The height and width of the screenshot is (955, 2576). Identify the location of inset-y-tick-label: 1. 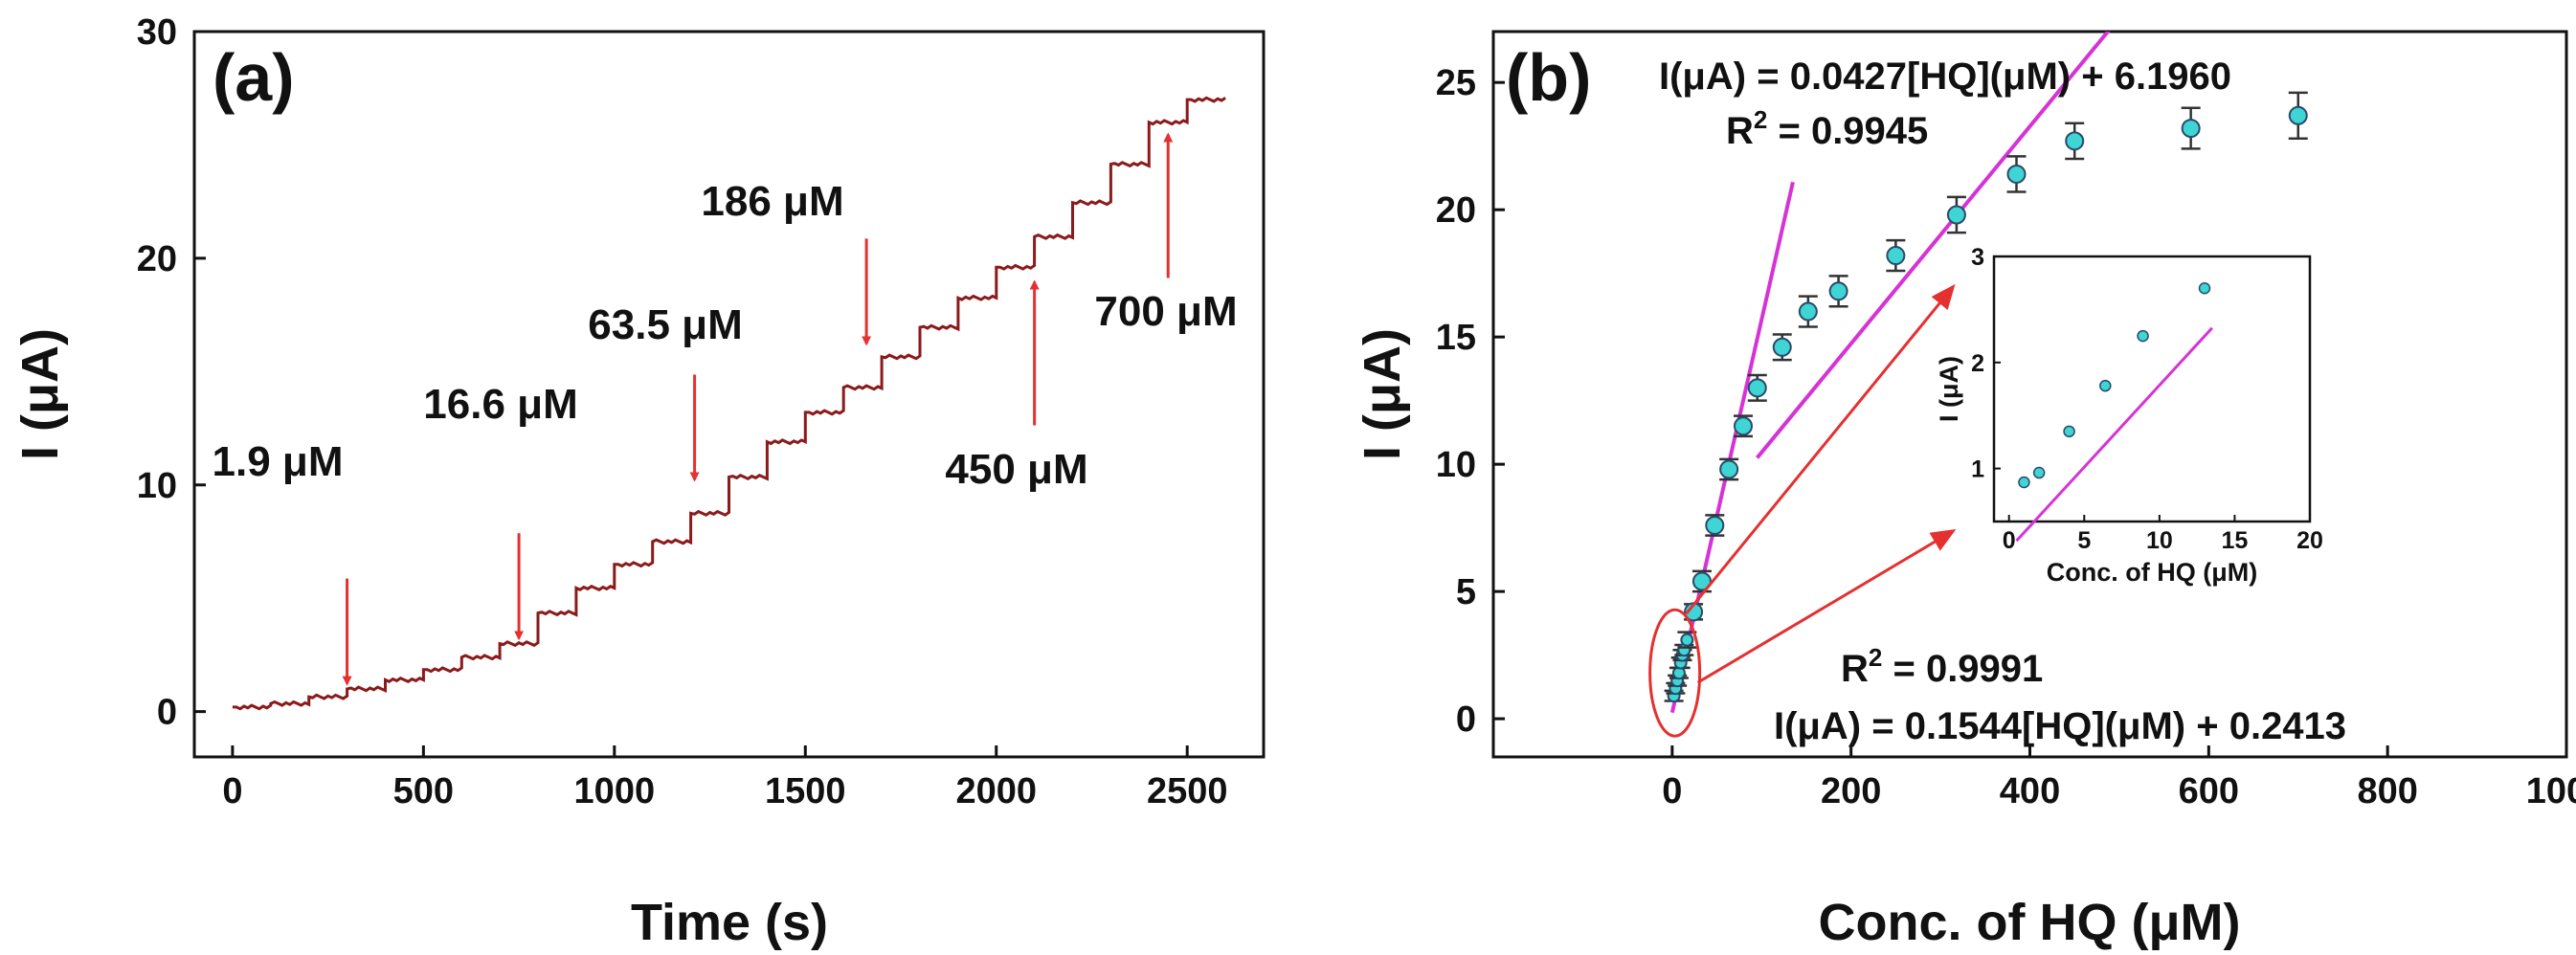
(1977, 470).